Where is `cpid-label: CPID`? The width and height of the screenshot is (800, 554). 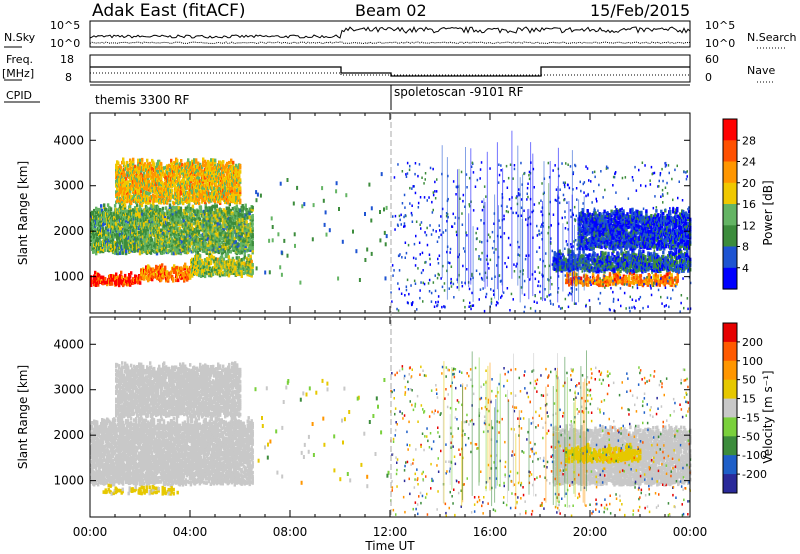
cpid-label: CPID is located at coordinates (19, 95).